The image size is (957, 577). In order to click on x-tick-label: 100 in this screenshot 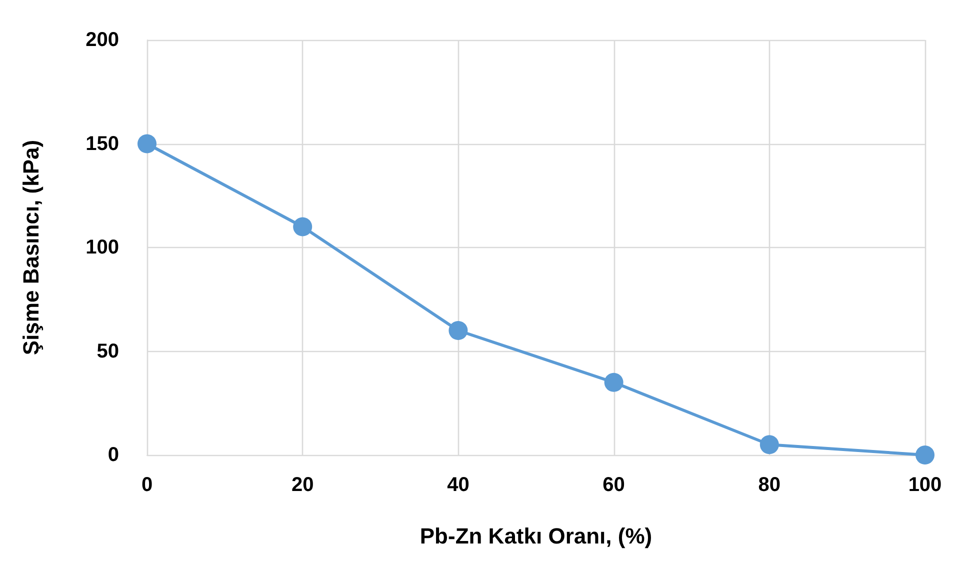, I will do `click(925, 485)`.